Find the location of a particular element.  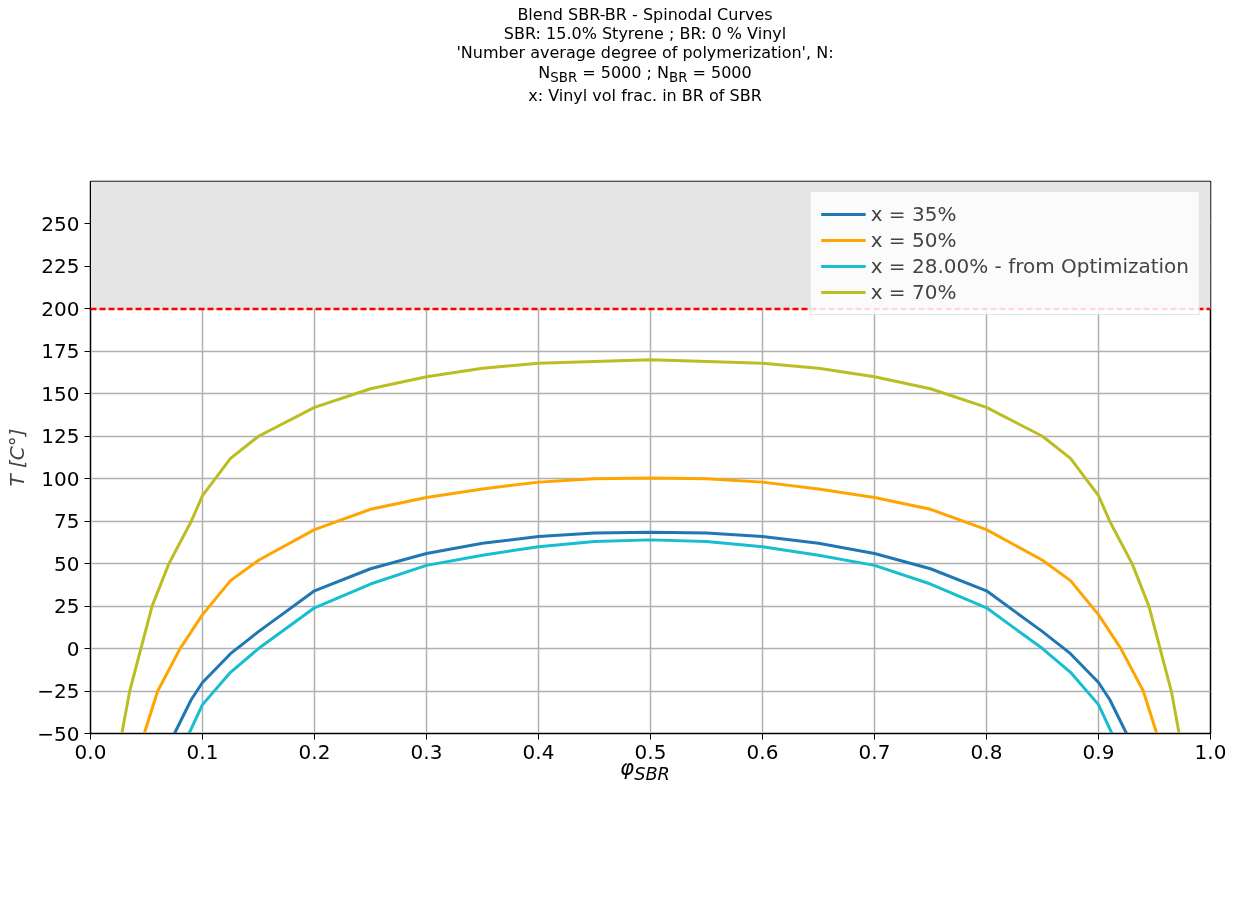

x-tick-label: 0.6 is located at coordinates (762, 751).